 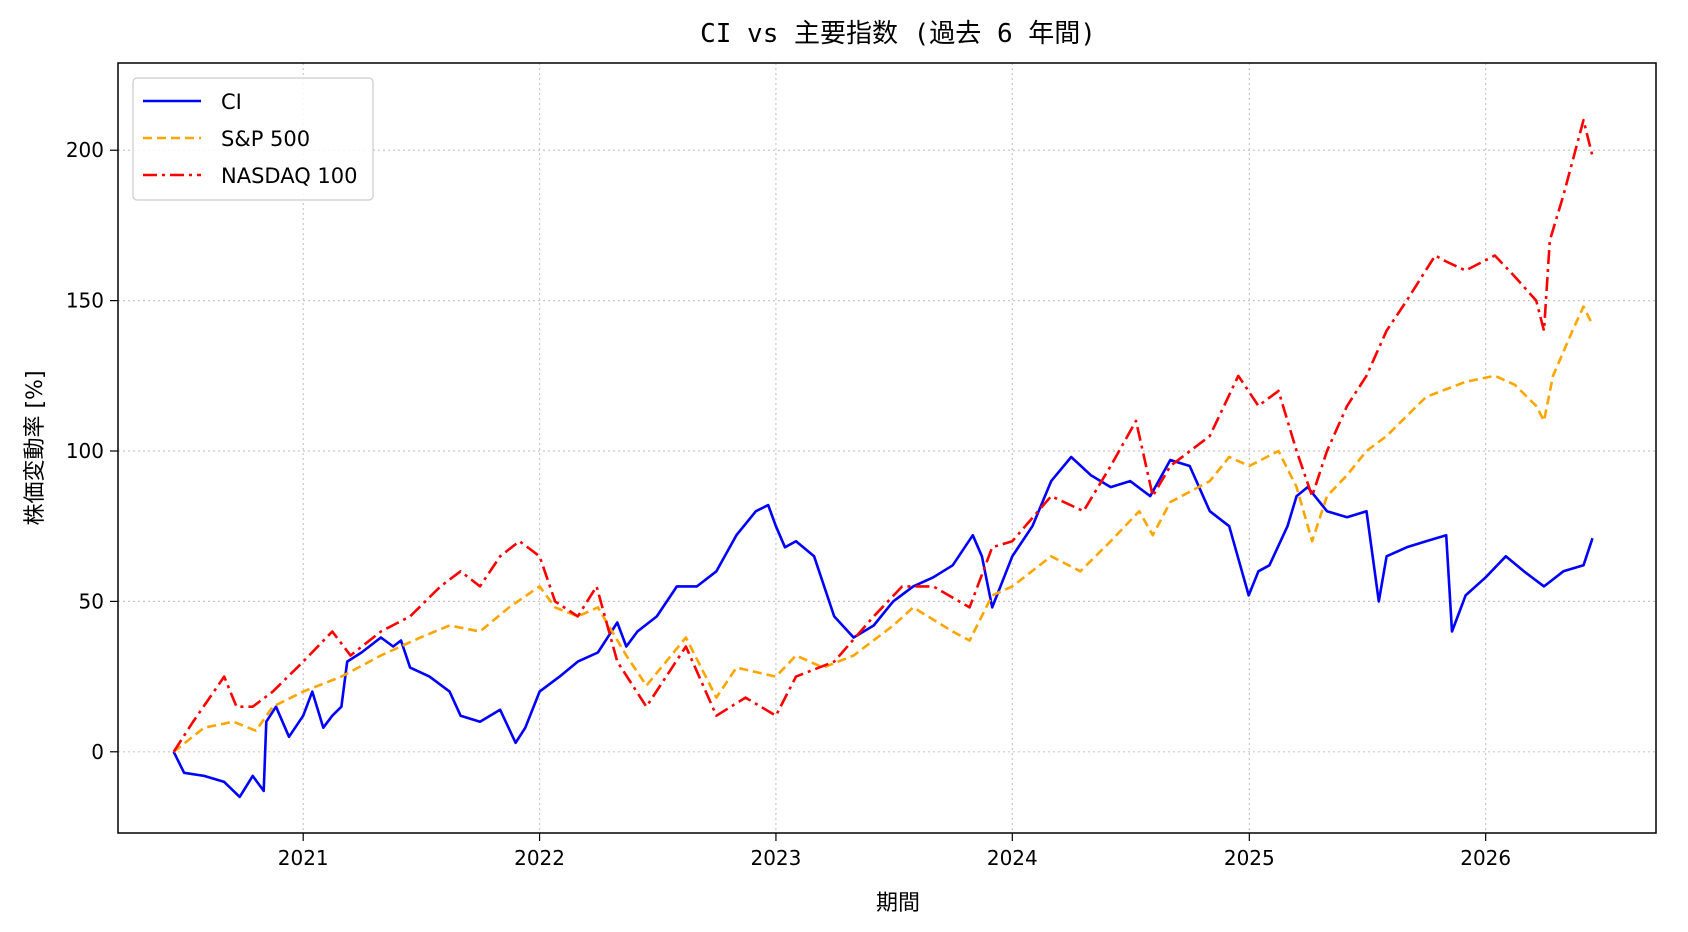 I want to click on y-tick-label: 200, so click(x=85, y=150).